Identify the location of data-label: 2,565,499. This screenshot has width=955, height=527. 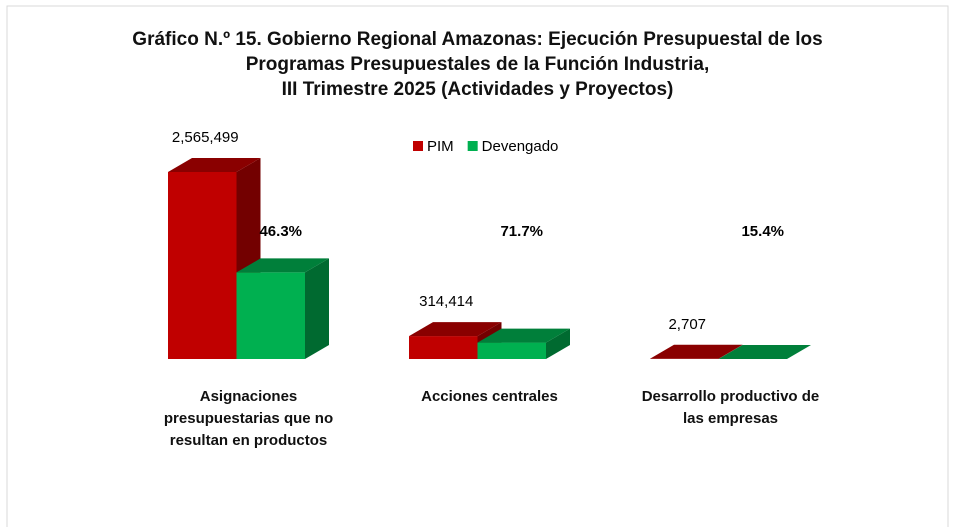
(205, 137).